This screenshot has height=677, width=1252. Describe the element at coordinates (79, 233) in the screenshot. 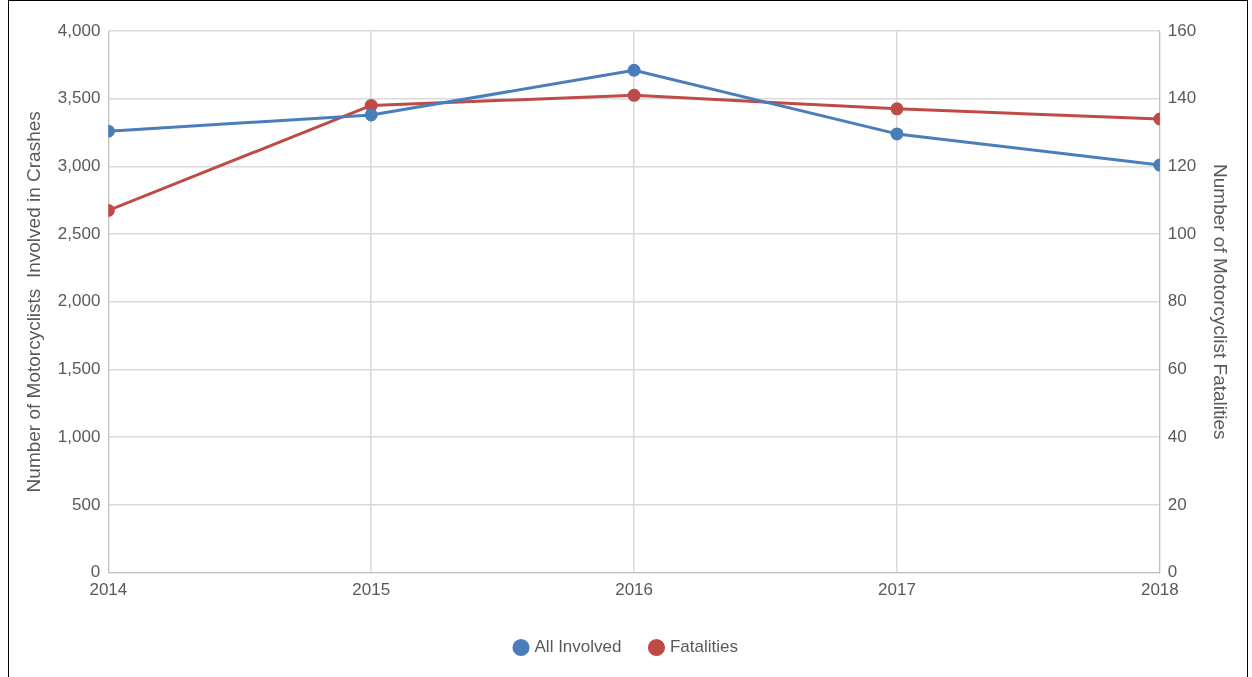

I see `y-tick-label: 2,500` at that location.